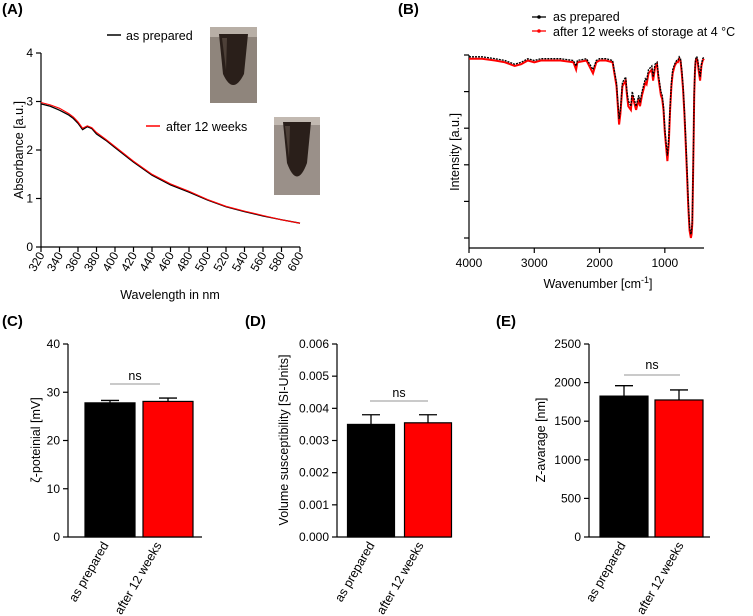 The image size is (753, 616). Describe the element at coordinates (147, 261) in the screenshot. I see `a-xtick-label: 440` at that location.